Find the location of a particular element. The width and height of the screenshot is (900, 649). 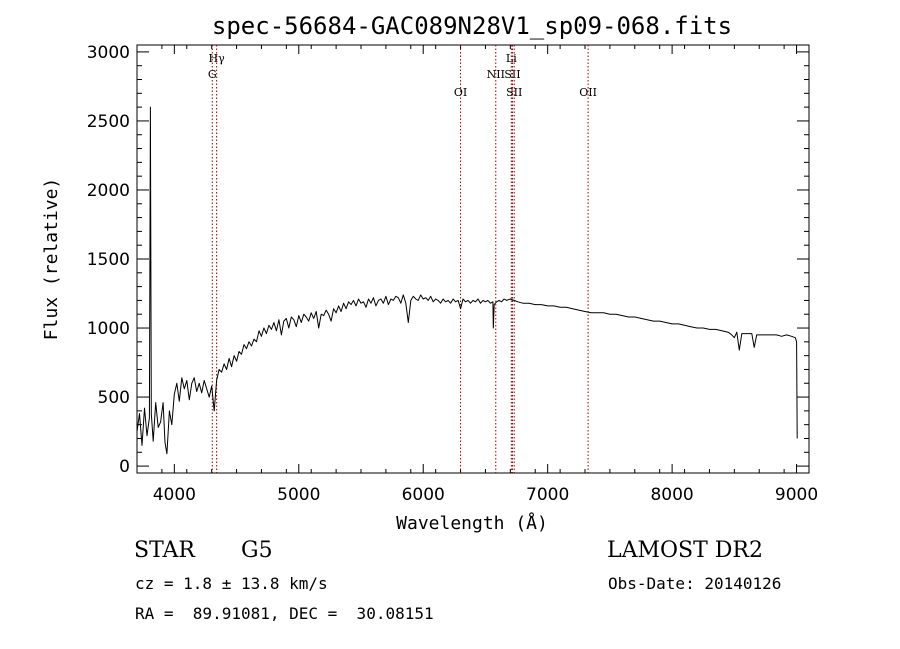

y-tick-label: 2000 is located at coordinates (108, 191).